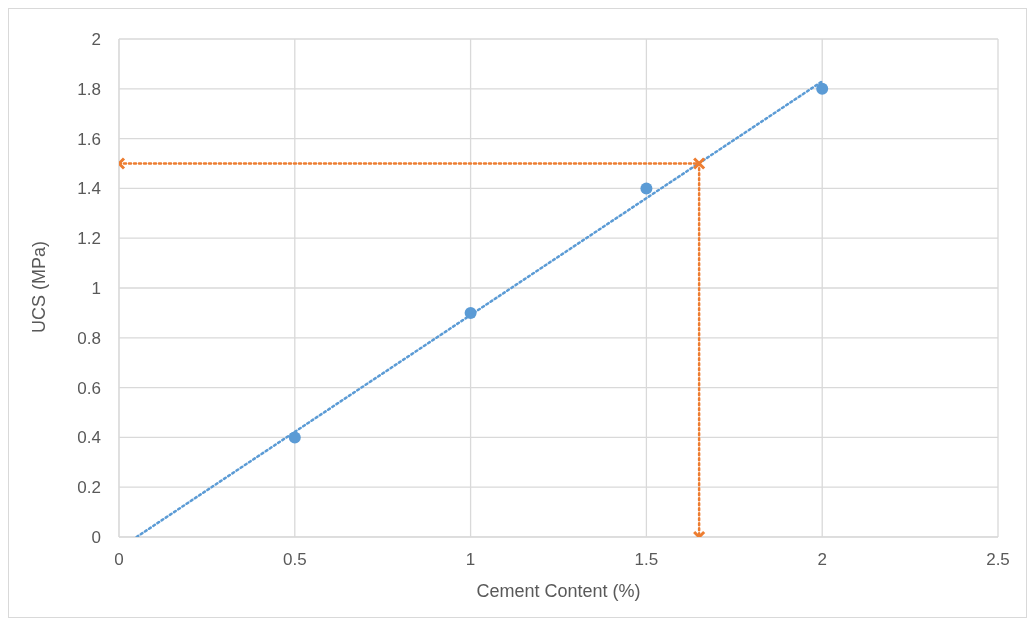 The width and height of the screenshot is (1035, 626). Describe the element at coordinates (558, 591) in the screenshot. I see `x-axis-title: Cement Content (%)` at that location.